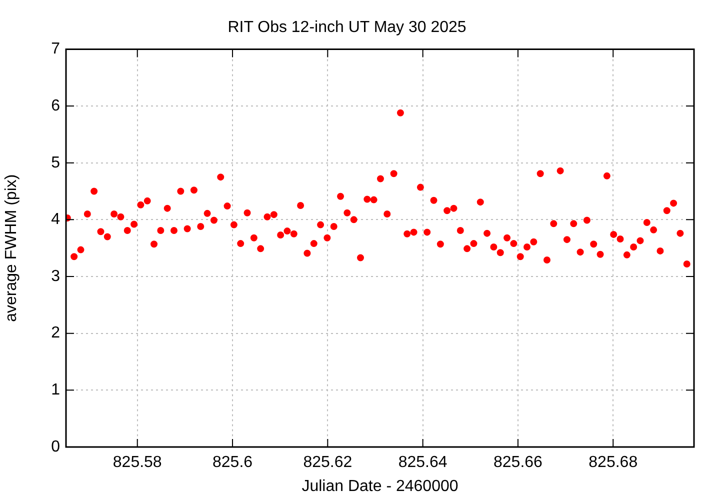  Describe the element at coordinates (423, 463) in the screenshot. I see `x-tick-label: 825.64` at that location.